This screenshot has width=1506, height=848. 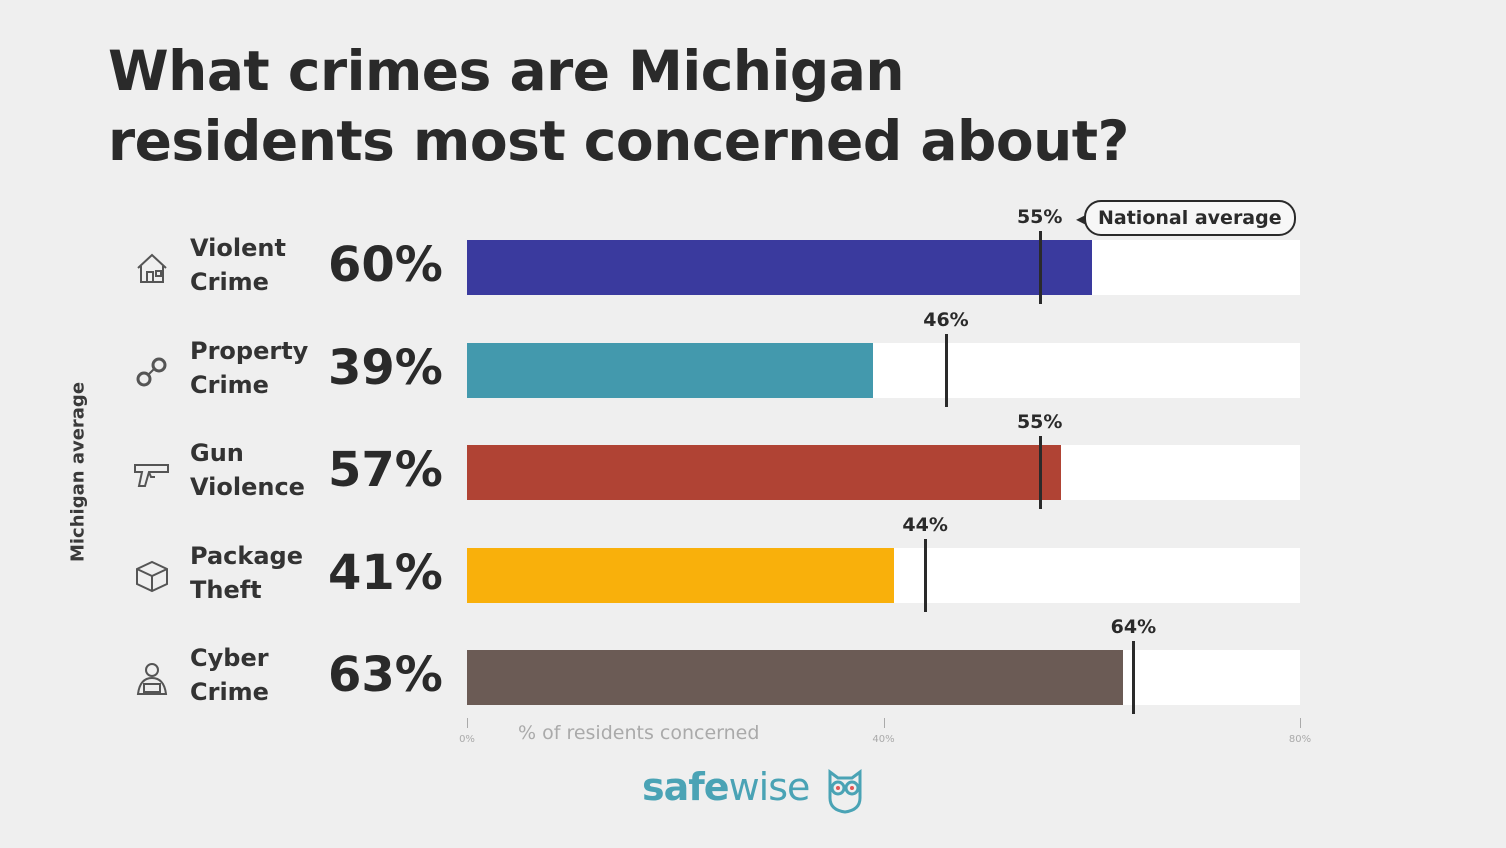 What do you see at coordinates (151, 475) in the screenshot?
I see `gun-icon` at bounding box center [151, 475].